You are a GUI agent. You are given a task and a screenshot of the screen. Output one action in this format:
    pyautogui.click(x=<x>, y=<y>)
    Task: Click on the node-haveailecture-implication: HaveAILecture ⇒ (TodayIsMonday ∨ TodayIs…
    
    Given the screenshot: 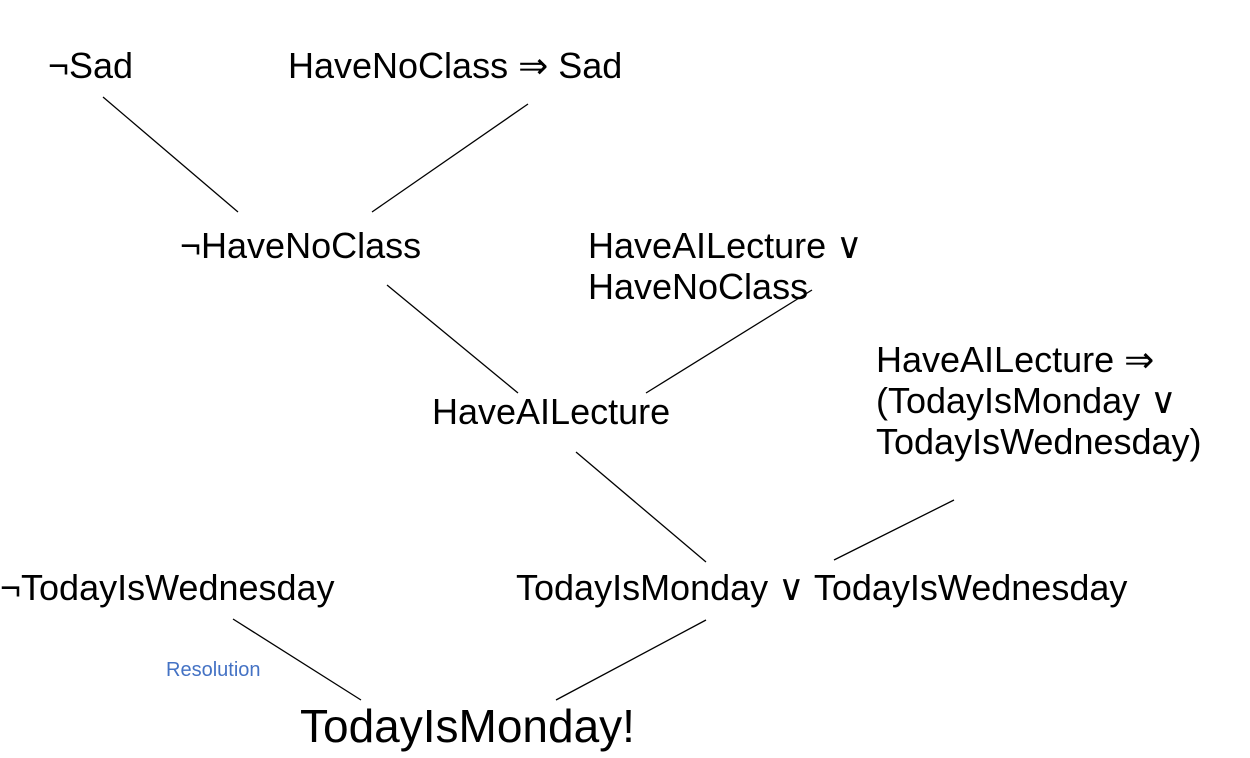 What is the action you would take?
    pyautogui.click(x=1039, y=400)
    